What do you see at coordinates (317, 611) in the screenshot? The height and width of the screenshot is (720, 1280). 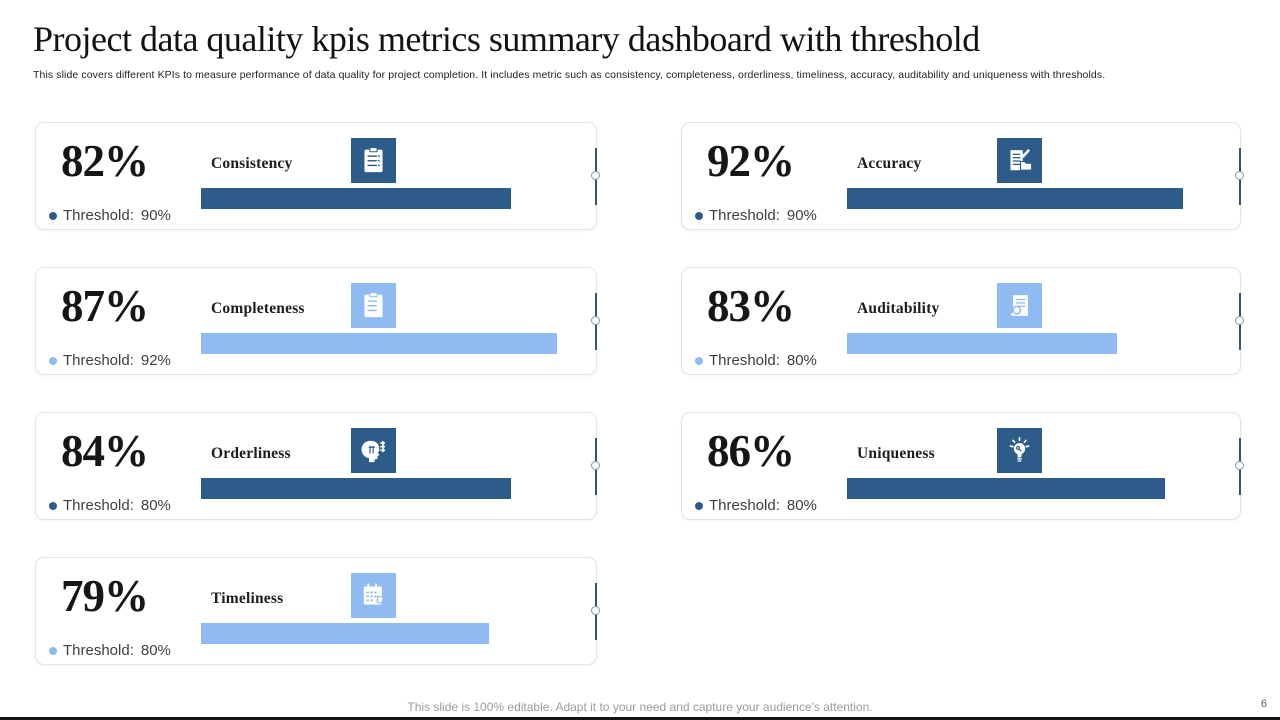 I see `kpi-card-timeliness: 79% Timeliness Threshold: 80%` at bounding box center [317, 611].